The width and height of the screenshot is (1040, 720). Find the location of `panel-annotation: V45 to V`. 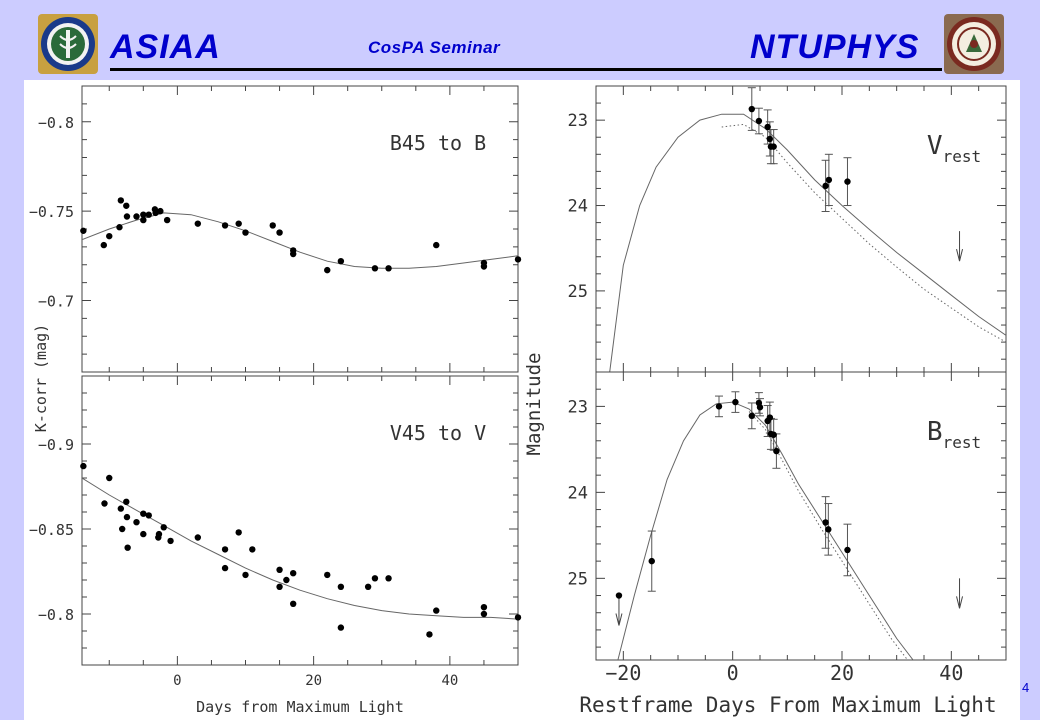

panel-annotation: V45 to V is located at coordinates (438, 433).